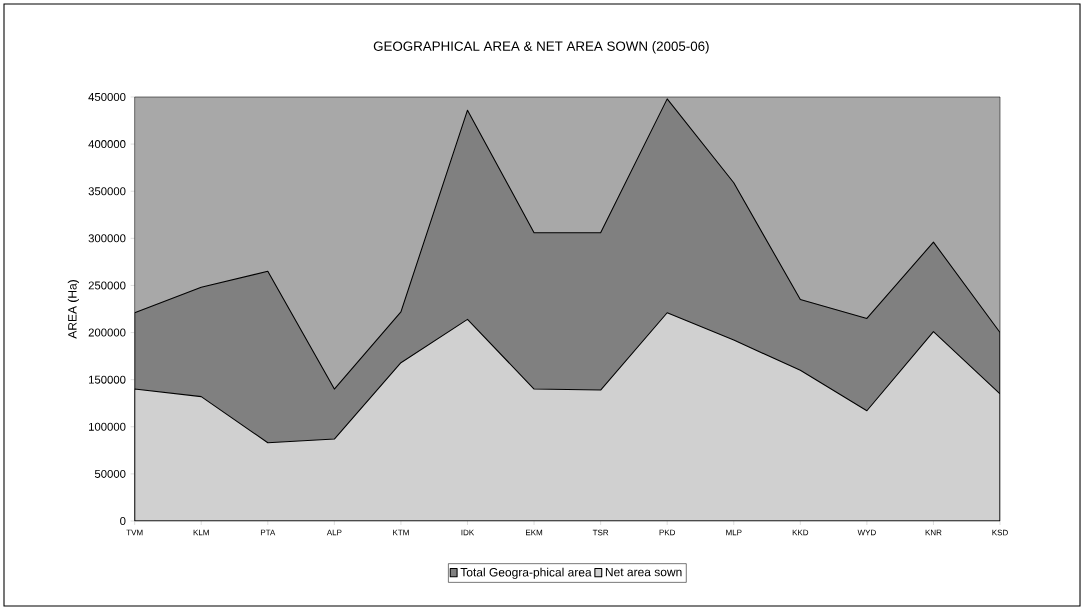 The image size is (1084, 610). What do you see at coordinates (800, 532) in the screenshot?
I see `x-tick-label: KKD` at bounding box center [800, 532].